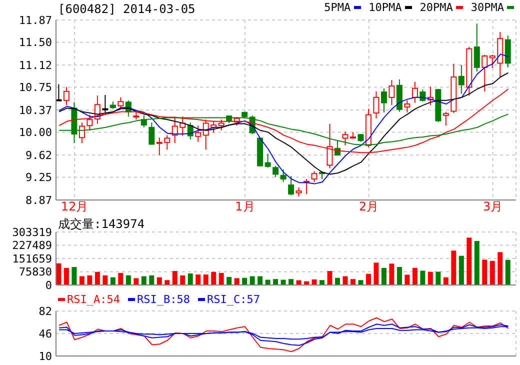 This screenshot has height=365, width=520. I want to click on y-tick-label: 8.87, so click(39, 200).